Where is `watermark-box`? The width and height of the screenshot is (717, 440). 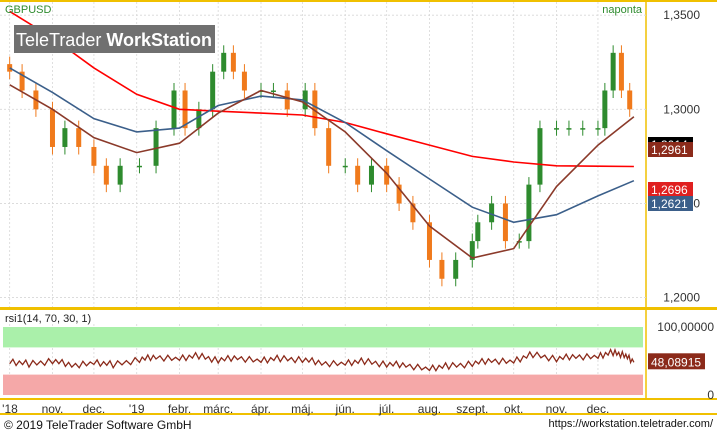 watermark-box is located at coordinates (114, 39).